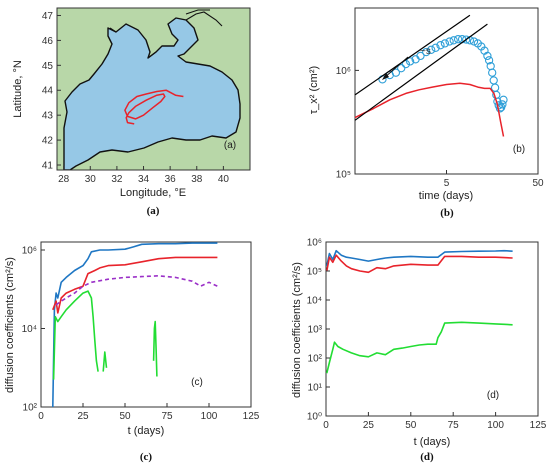 The image size is (550, 466). What do you see at coordinates (136, 290) in the screenshot?
I see `purple-series-line` at bounding box center [136, 290].